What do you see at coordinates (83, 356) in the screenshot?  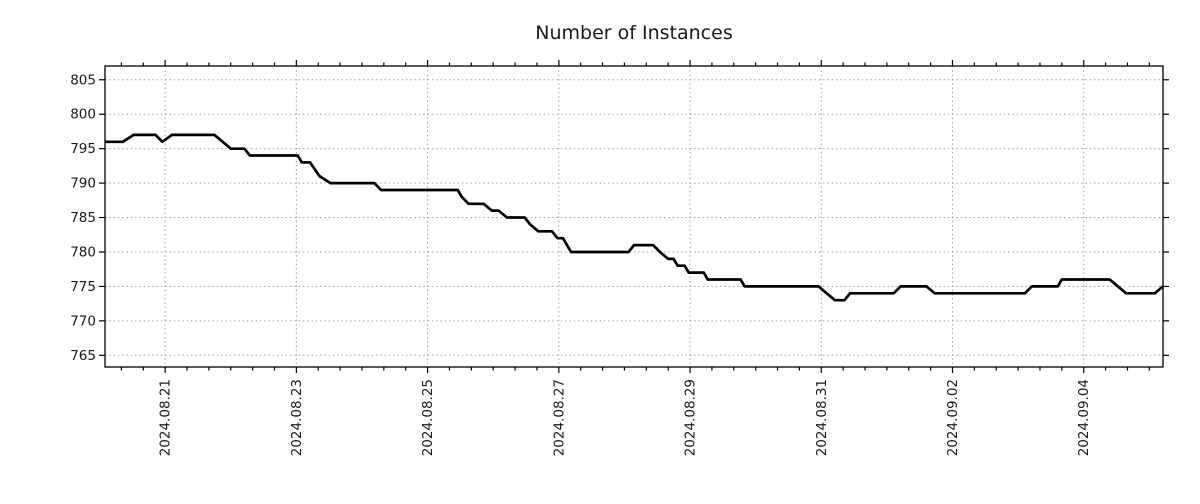 I see `y-tick-label: 765` at bounding box center [83, 356].